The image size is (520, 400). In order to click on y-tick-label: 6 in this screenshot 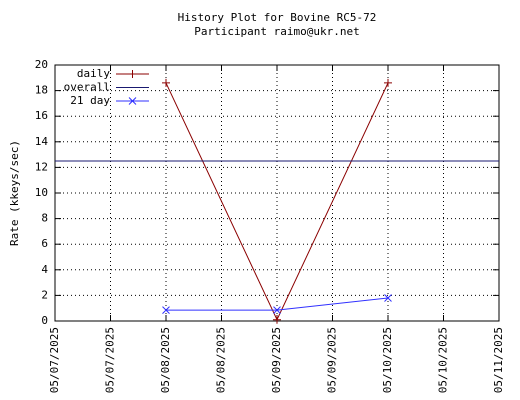, I will do `click(44, 243)`.